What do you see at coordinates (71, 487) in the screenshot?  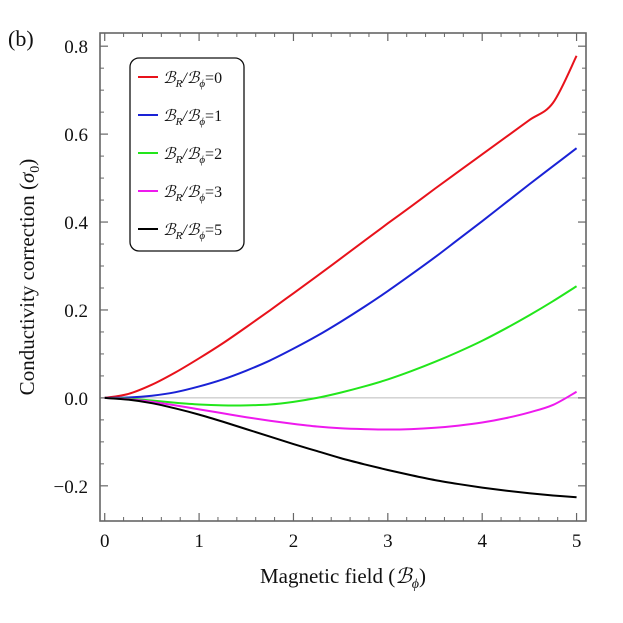 I see `y-tick-label: −0.2` at bounding box center [71, 487].